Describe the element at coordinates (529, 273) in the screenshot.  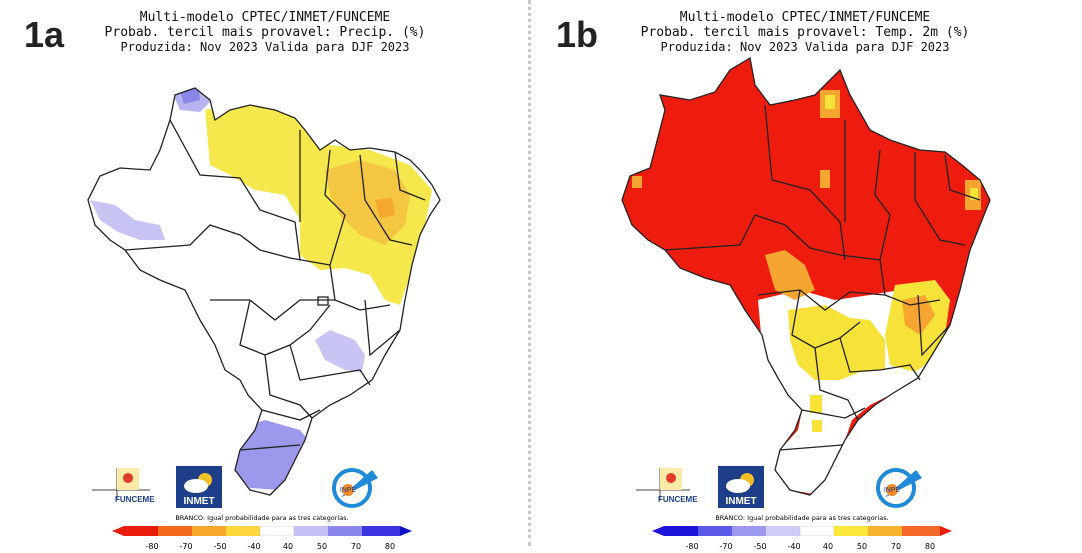
I see `panel-divider` at that location.